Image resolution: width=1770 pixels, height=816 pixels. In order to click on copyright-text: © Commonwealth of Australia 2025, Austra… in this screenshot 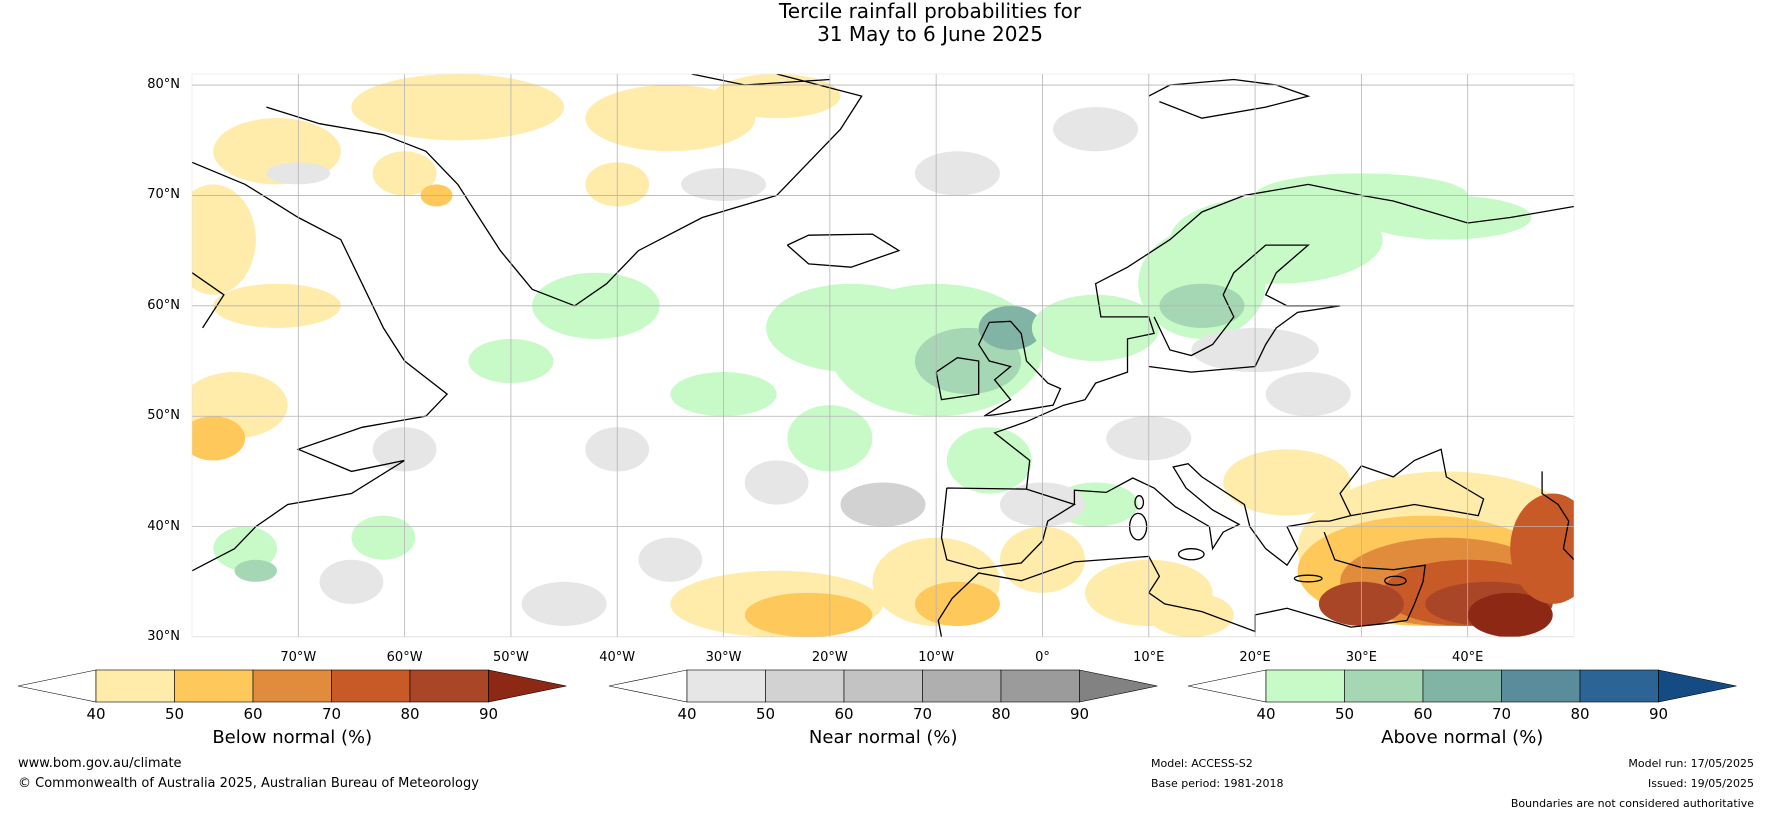, I will do `click(248, 783)`.